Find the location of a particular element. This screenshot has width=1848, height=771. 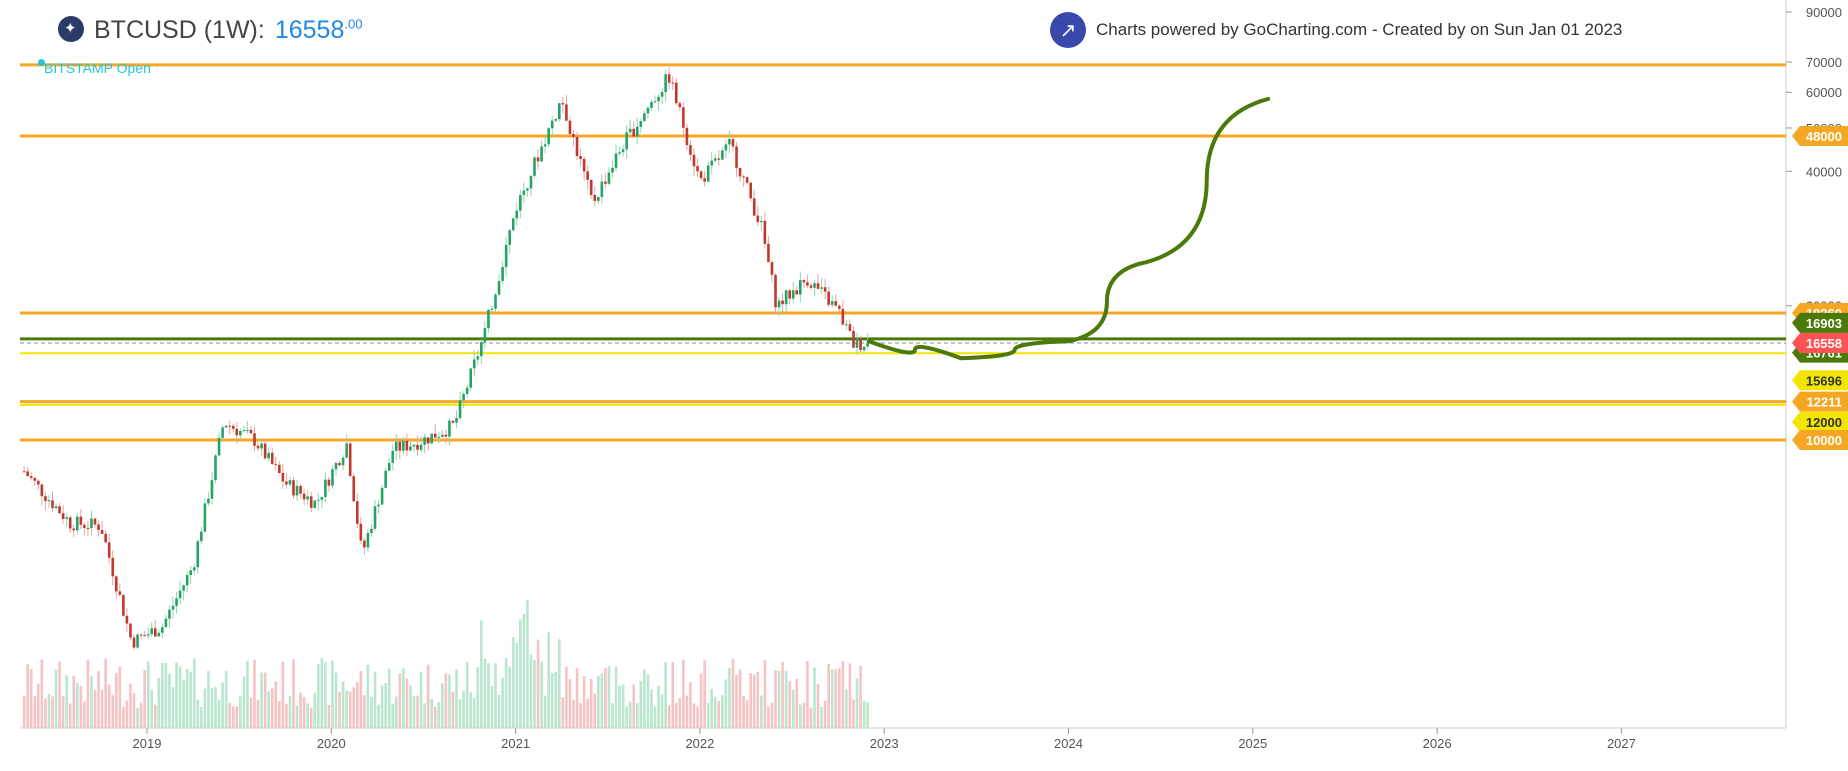

x-tick-label: 2025 is located at coordinates (1252, 743).